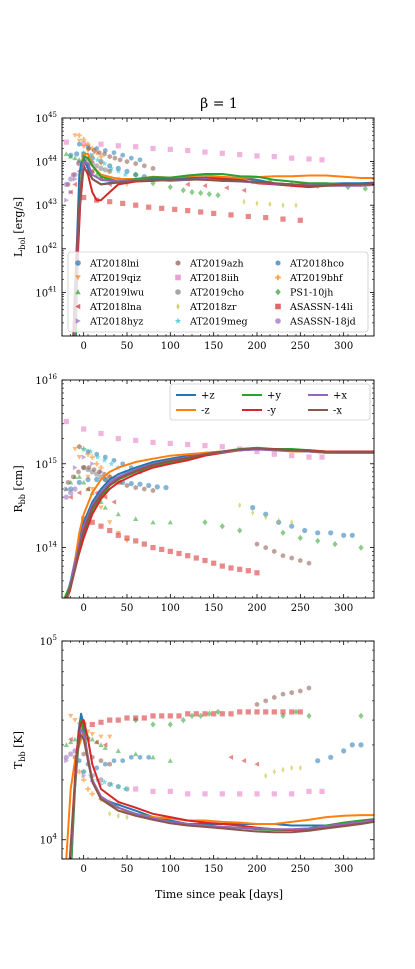 The width and height of the screenshot is (415, 969). What do you see at coordinates (46, 118) in the screenshot?
I see `y-tick-label: 1045` at bounding box center [46, 118].